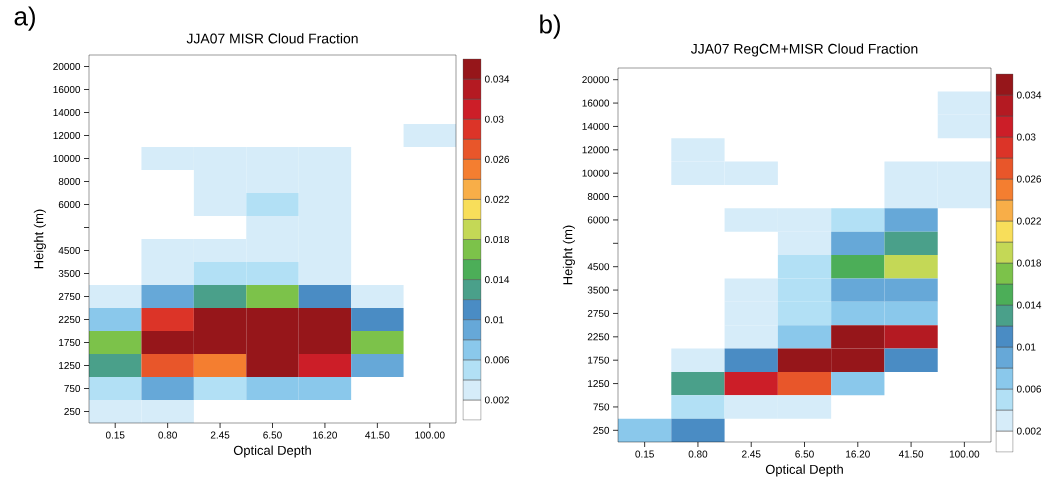 The image size is (1056, 495). I want to click on text: b), so click(550, 26).